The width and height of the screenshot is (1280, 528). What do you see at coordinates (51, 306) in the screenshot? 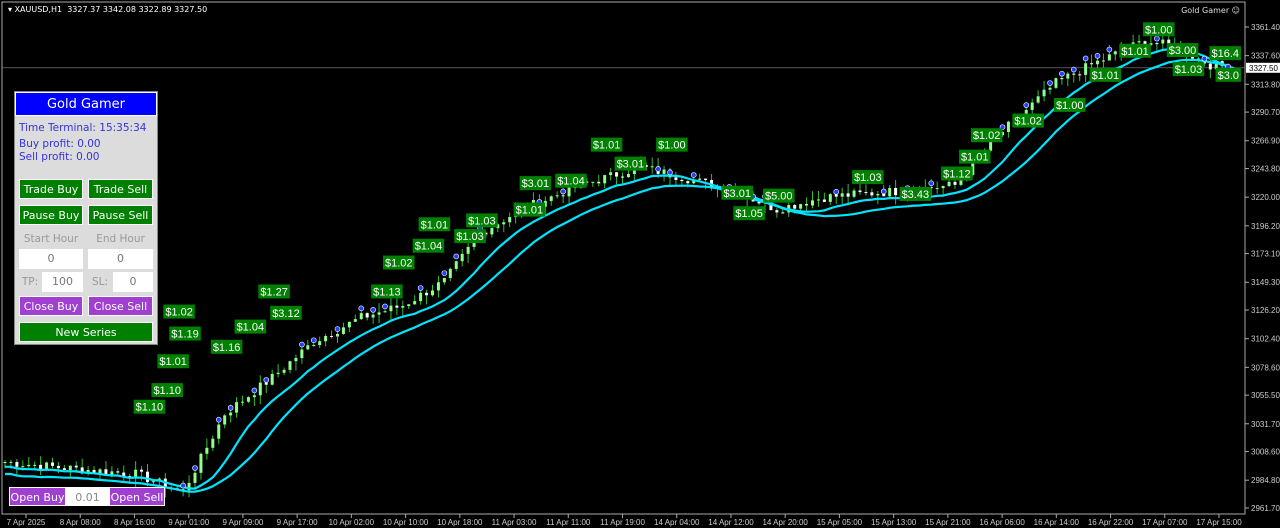
I see `close-buy-button: Close Buy` at bounding box center [51, 306].